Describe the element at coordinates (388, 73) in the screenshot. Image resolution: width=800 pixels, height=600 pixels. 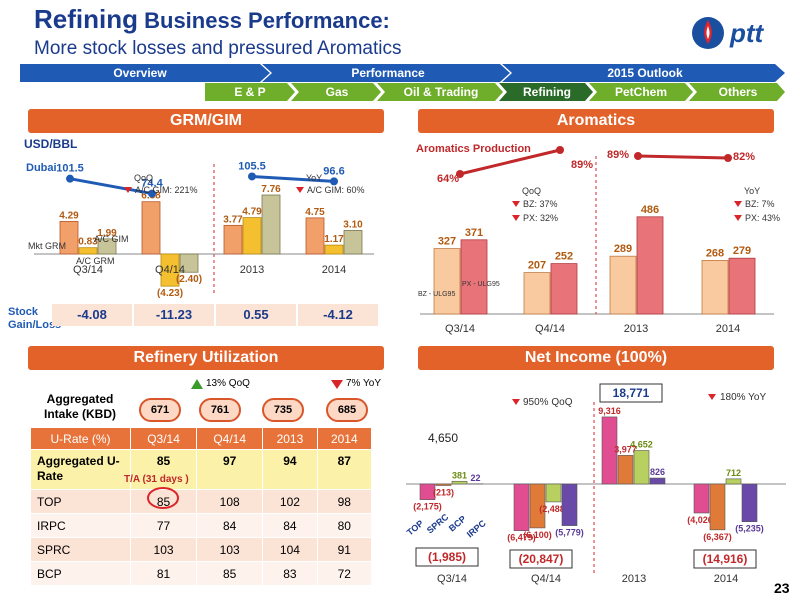
I see `nav-performance: Performance` at that location.